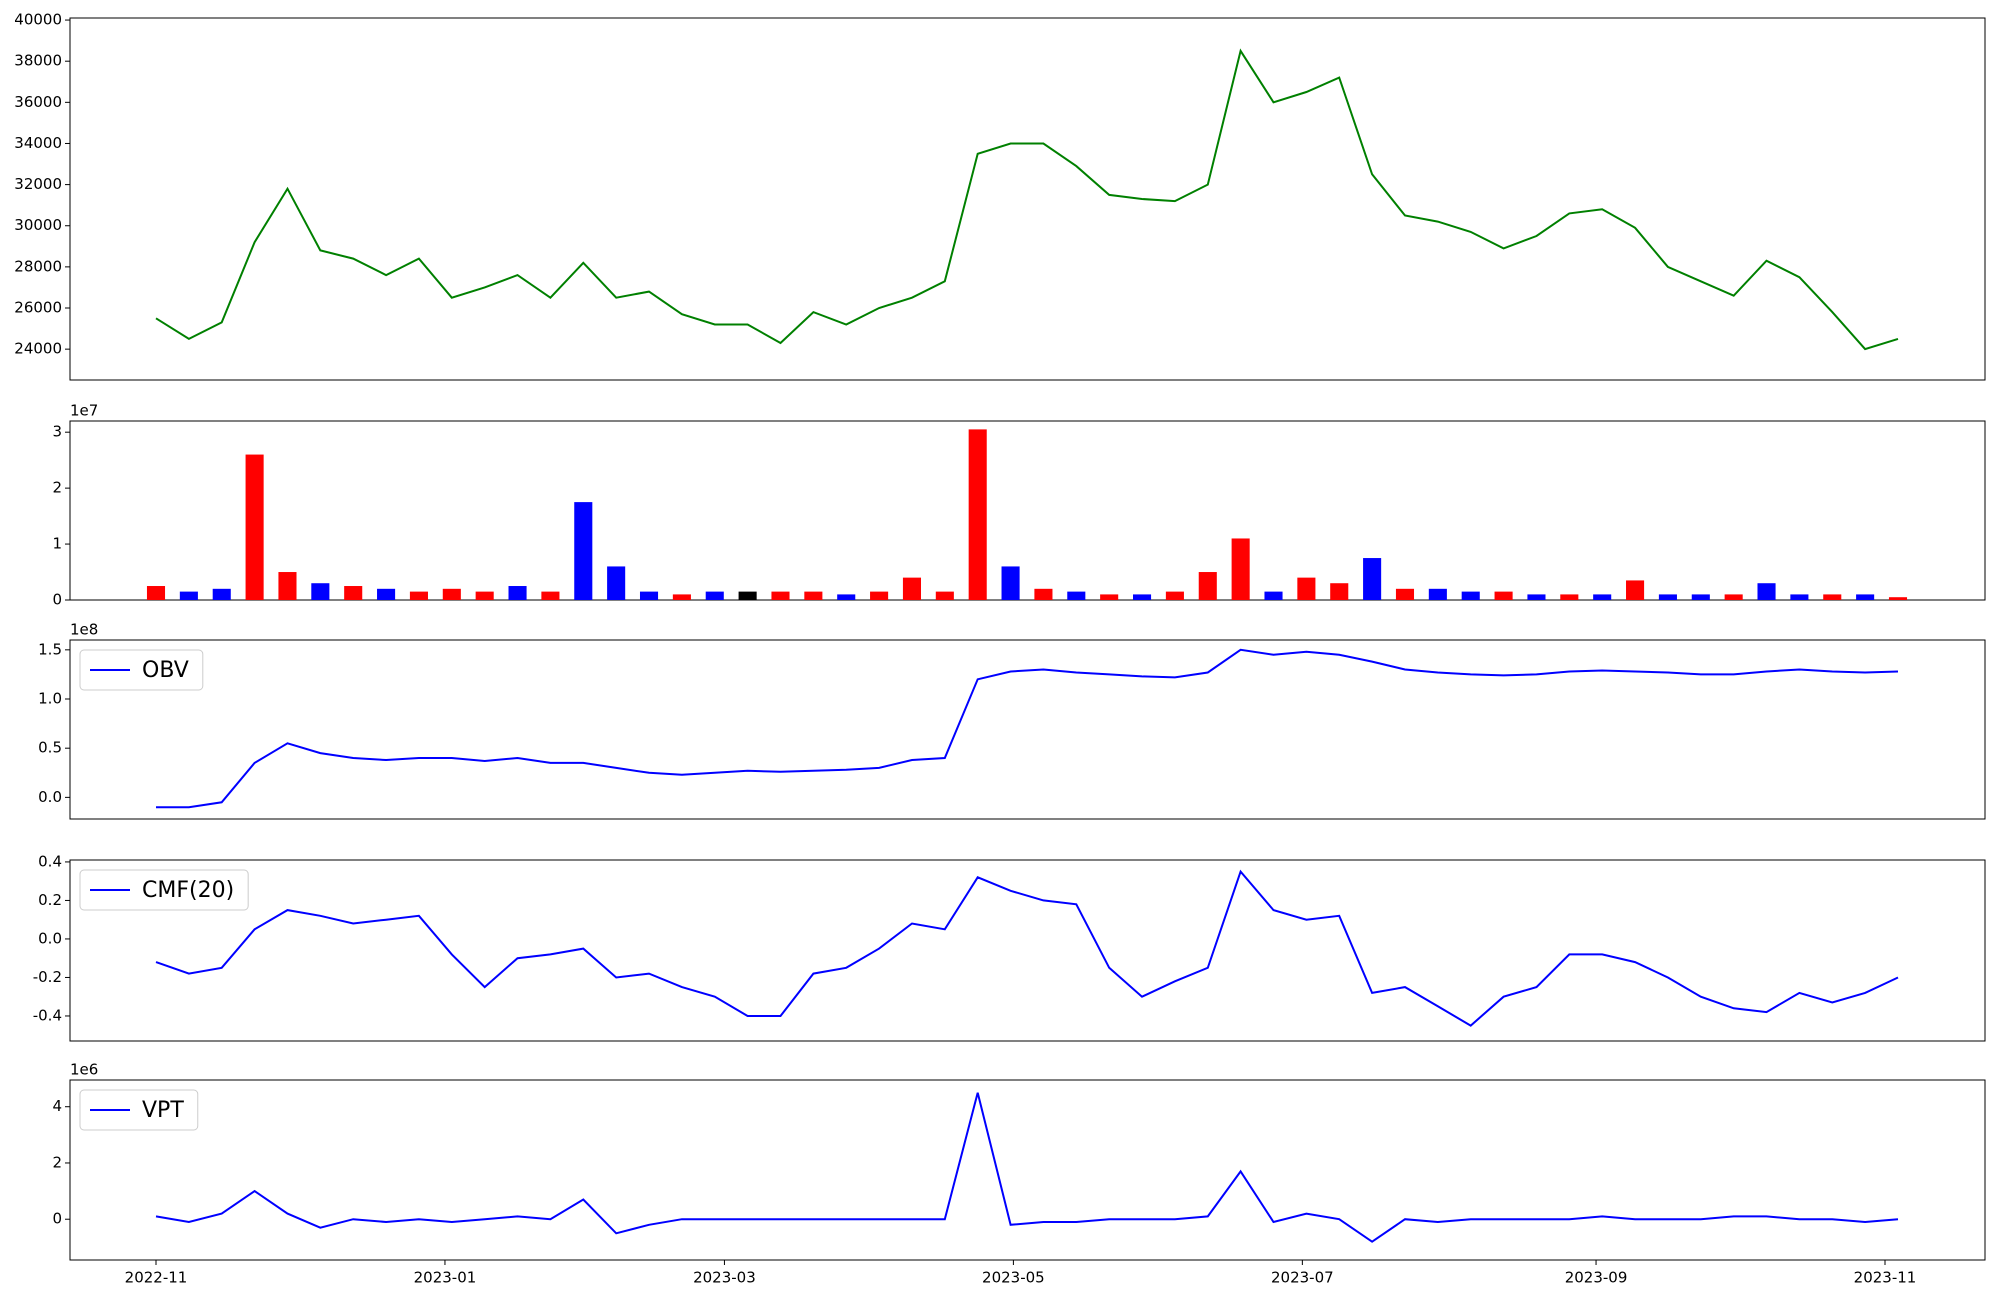 This screenshot has width=2000, height=1300. Describe the element at coordinates (47, 977) in the screenshot. I see `y-tick-label: -0.2` at that location.